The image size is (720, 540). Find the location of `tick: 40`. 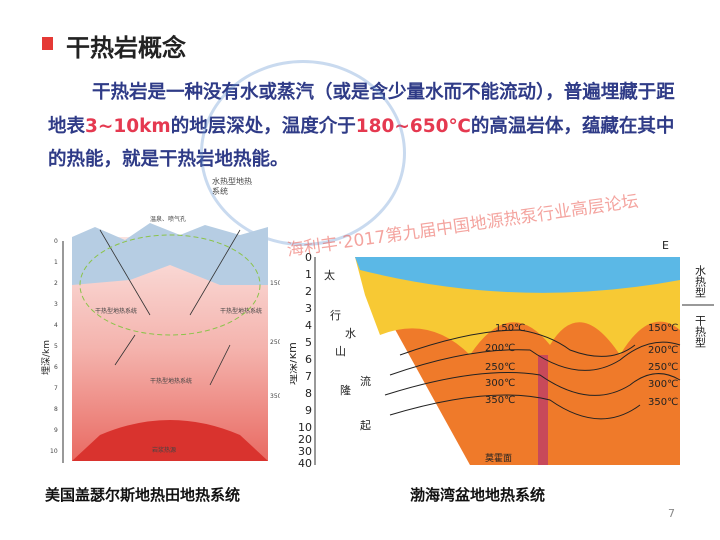

tick: 40 is located at coordinates (305, 463).